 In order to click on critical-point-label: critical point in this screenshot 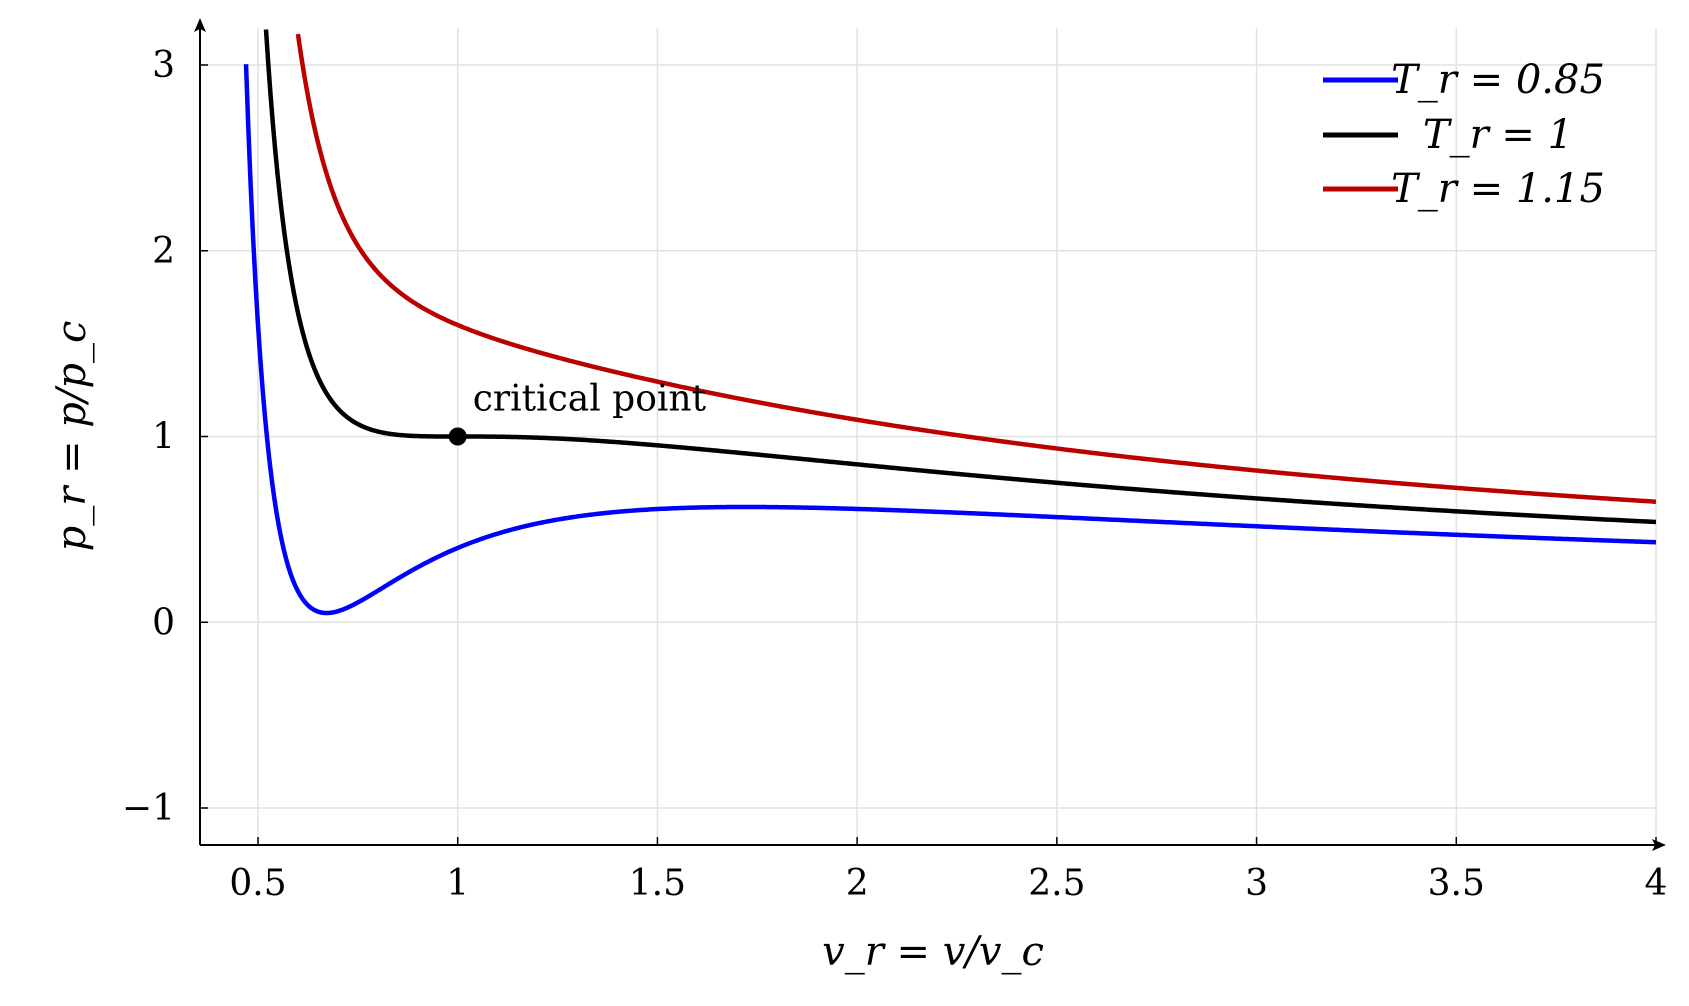, I will do `click(590, 399)`.